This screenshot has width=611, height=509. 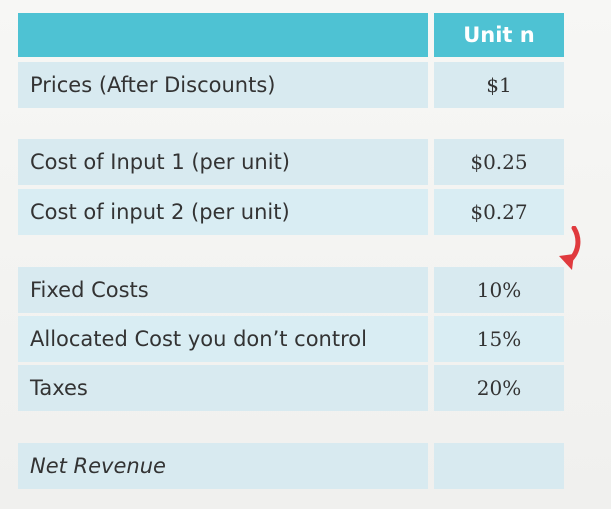 What do you see at coordinates (223, 290) in the screenshot?
I see `row-label: Fixed Costs` at bounding box center [223, 290].